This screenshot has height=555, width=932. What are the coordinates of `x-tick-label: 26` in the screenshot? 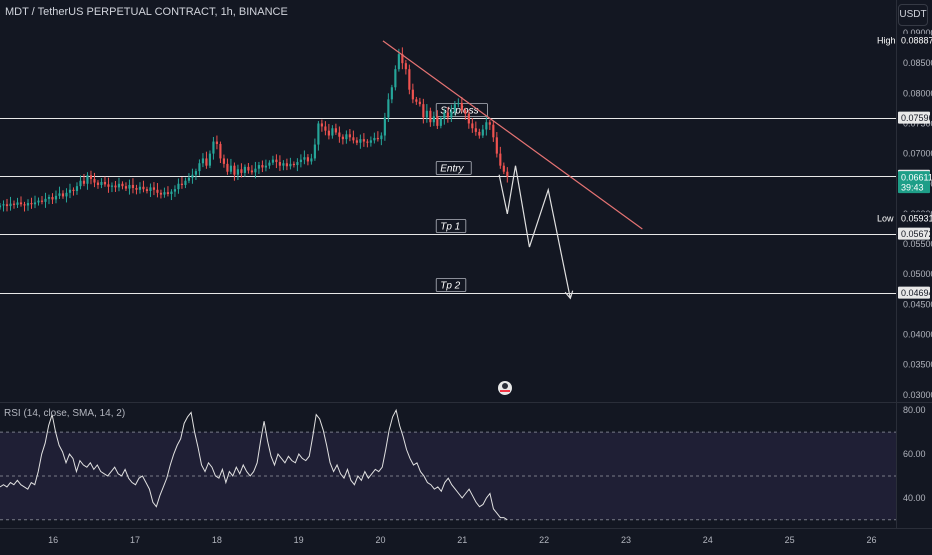 It's located at (871, 540).